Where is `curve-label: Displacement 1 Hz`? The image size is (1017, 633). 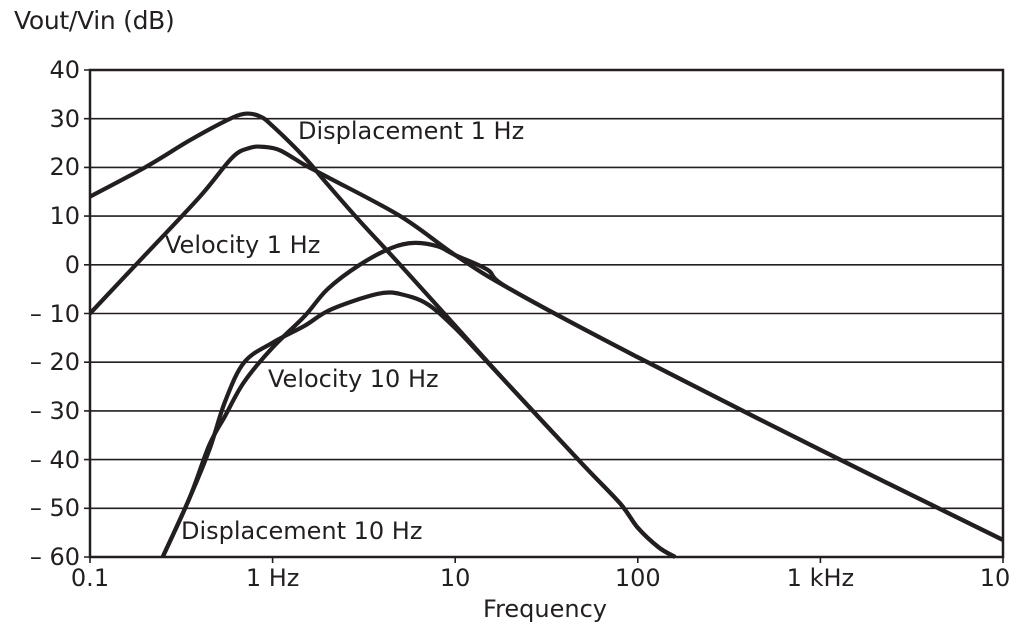 curve-label: Displacement 1 Hz is located at coordinates (411, 131).